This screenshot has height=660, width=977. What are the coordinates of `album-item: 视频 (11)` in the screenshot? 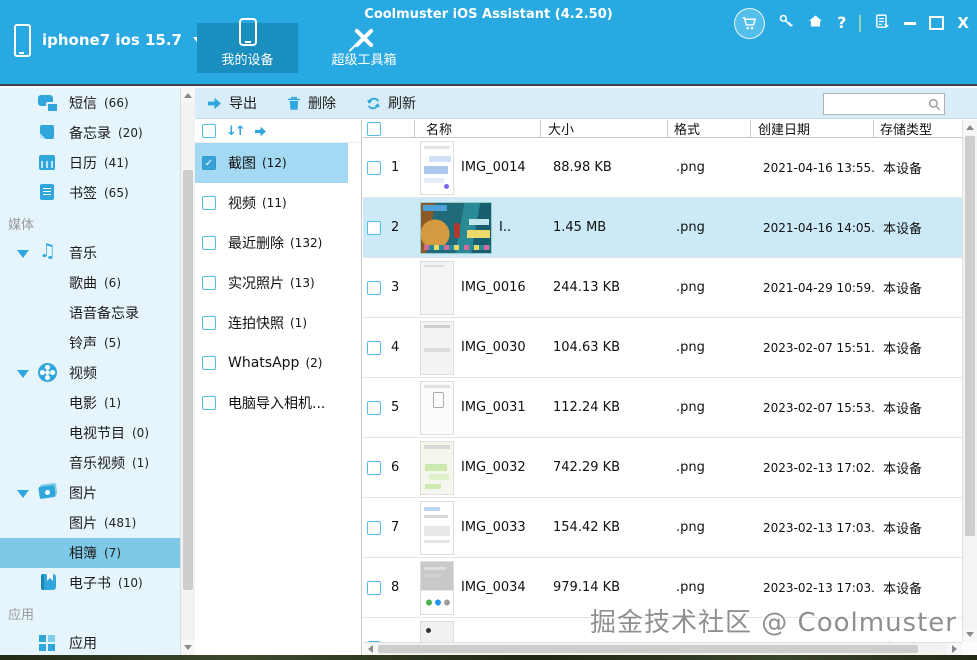 It's located at (278, 203).